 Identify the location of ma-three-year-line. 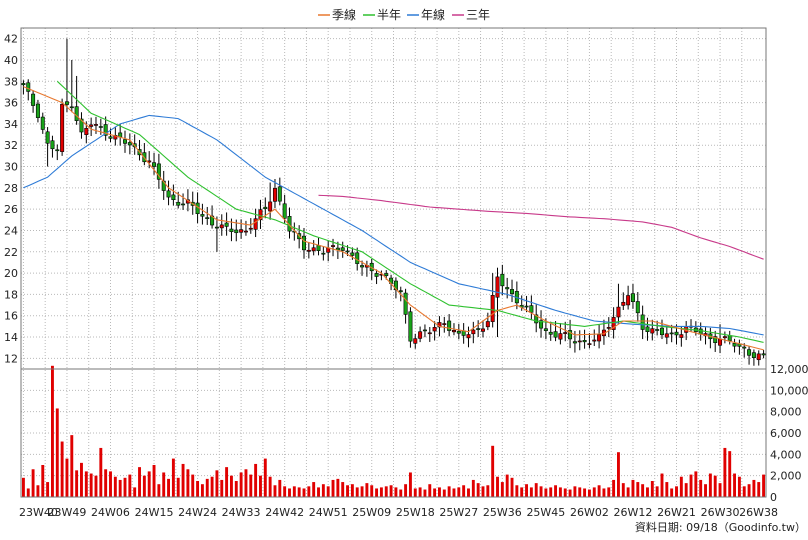
(541, 227).